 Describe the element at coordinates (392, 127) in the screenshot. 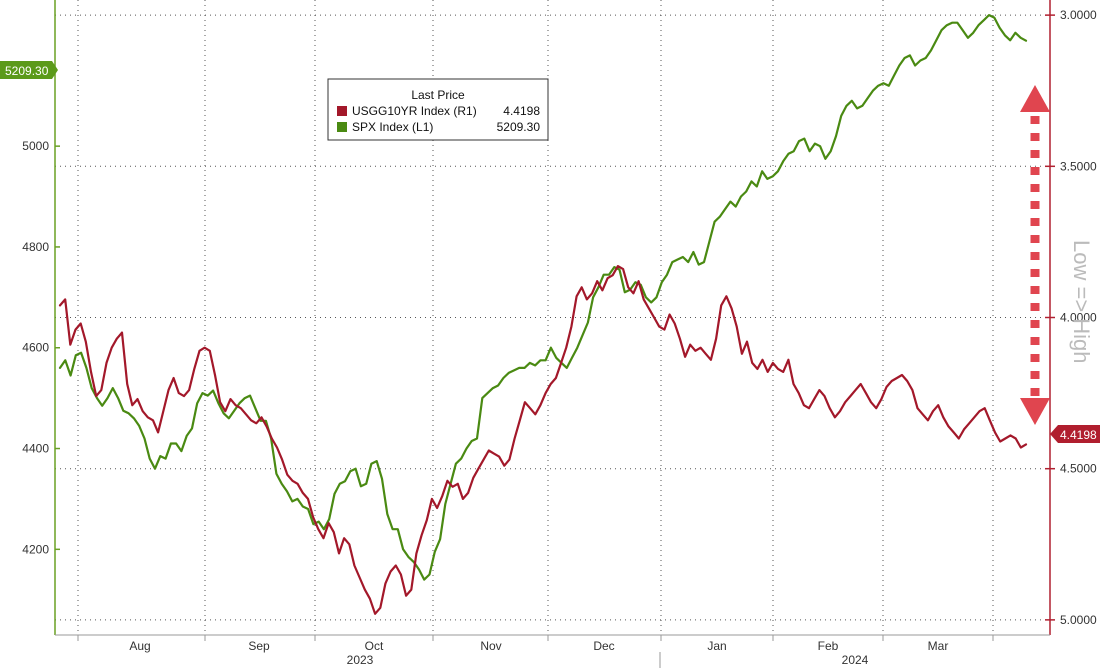

I see `legend-label-spx: SPX Index (L1)` at that location.